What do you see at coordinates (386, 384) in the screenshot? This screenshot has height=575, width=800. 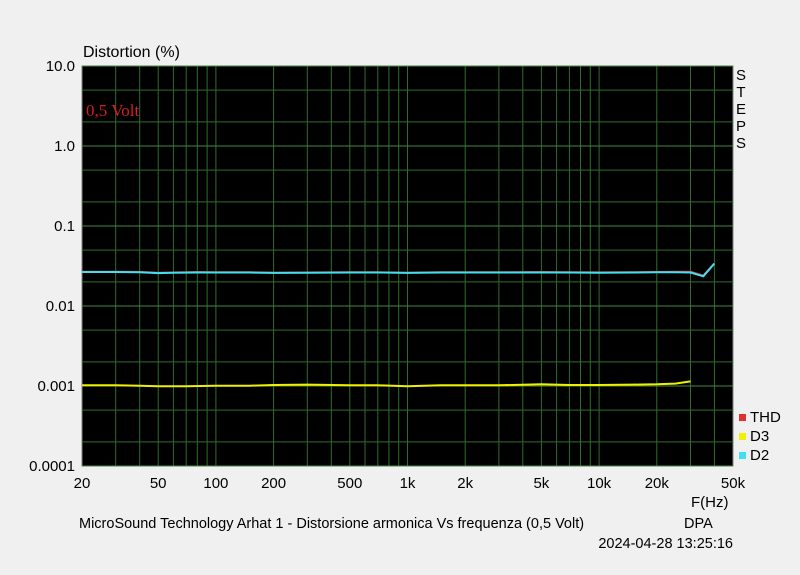 I see `series-line-d3` at bounding box center [386, 384].